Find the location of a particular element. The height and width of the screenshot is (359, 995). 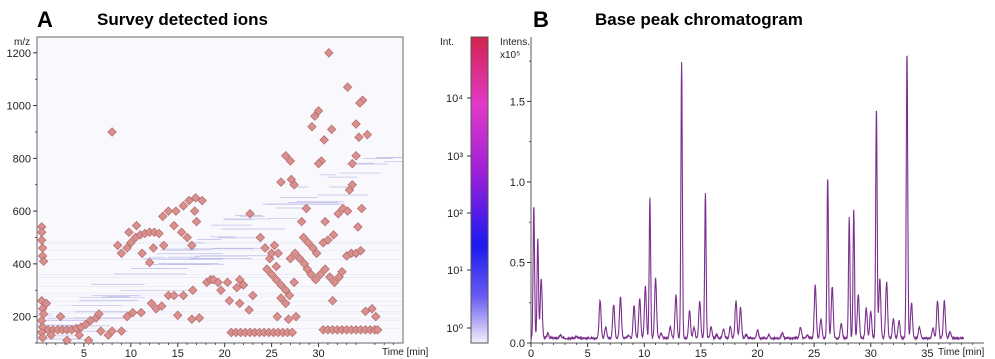

panel-a-letter: A is located at coordinates (45, 19).